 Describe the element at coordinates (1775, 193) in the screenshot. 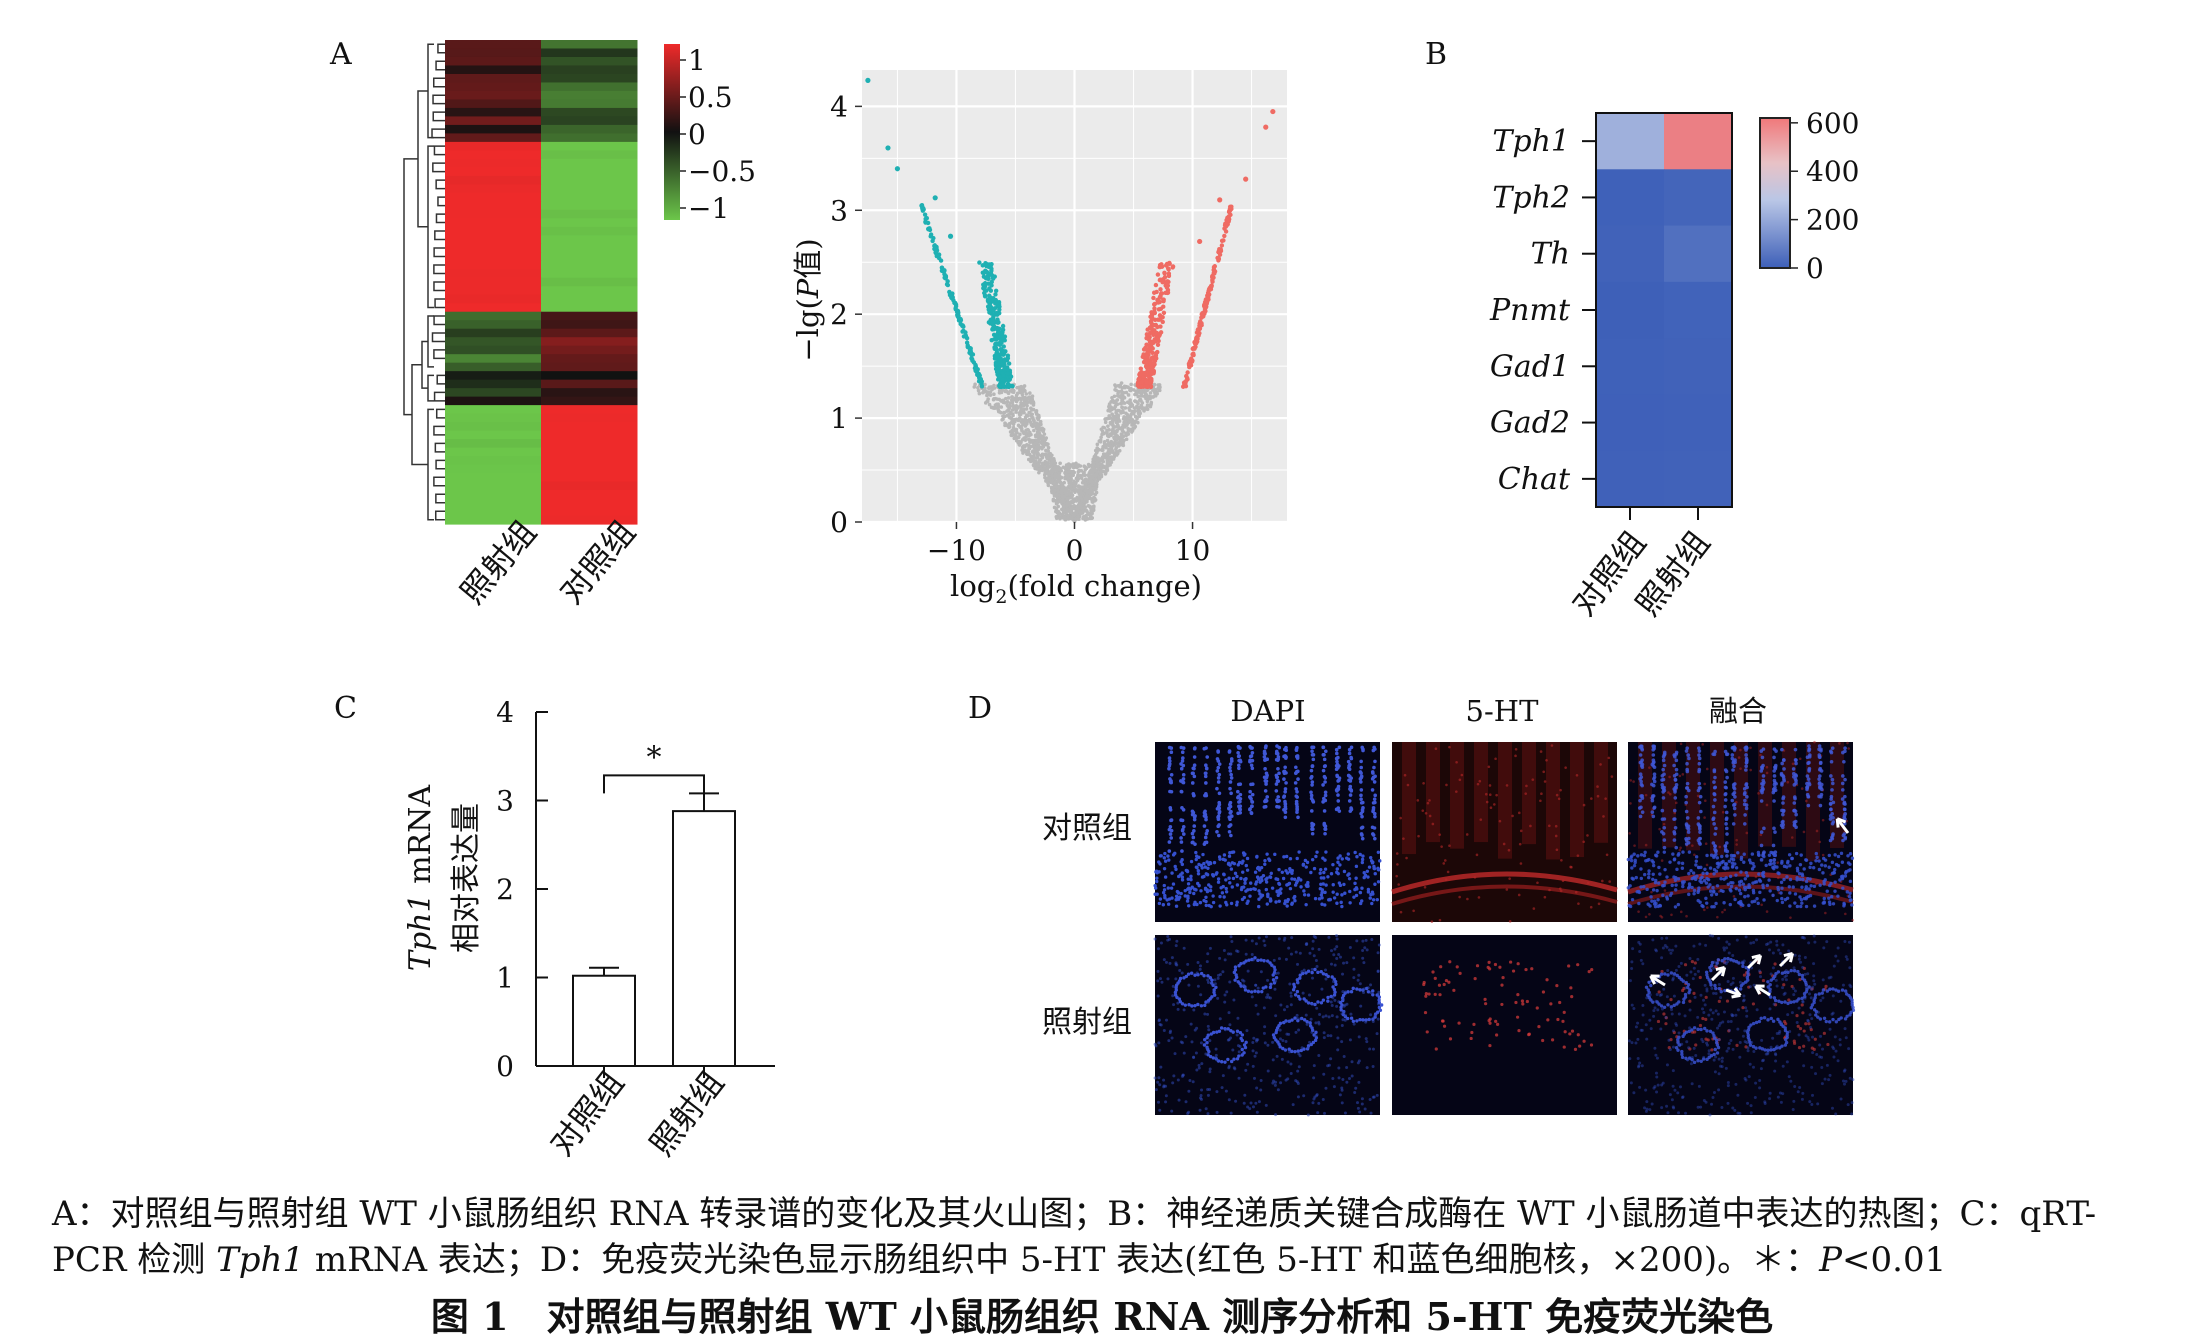

I see `heatmap-b-colorbar` at that location.